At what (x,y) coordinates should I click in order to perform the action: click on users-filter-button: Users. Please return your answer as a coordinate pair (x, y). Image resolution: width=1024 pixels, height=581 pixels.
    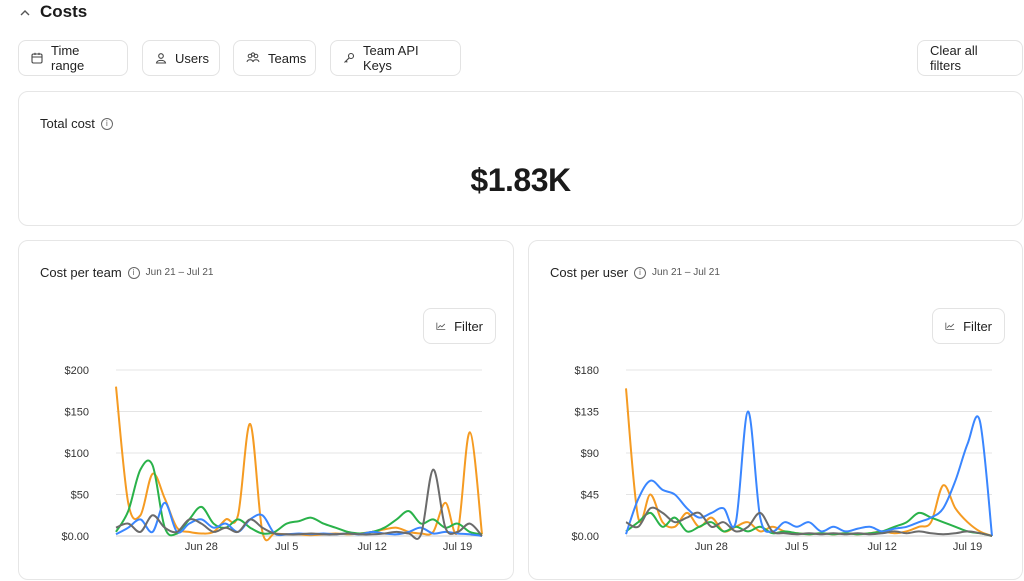
    Looking at the image, I should click on (181, 58).